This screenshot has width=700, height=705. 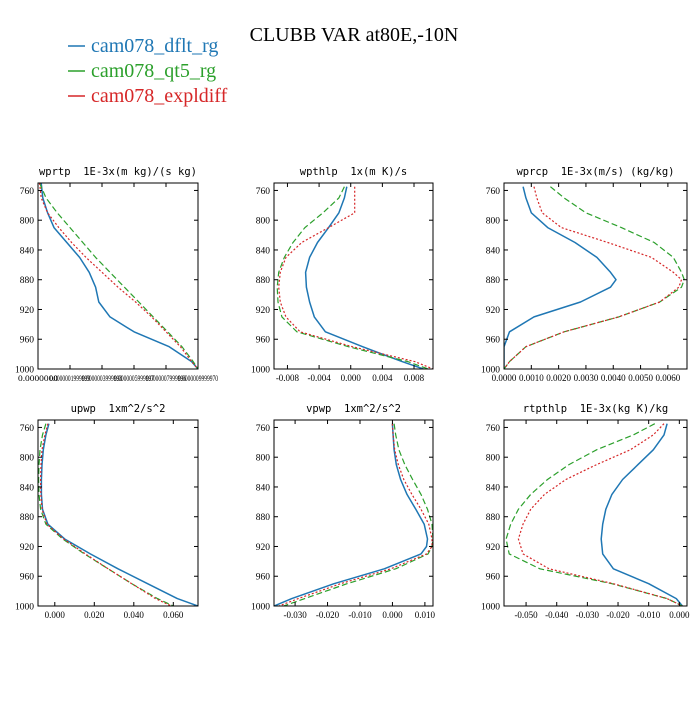 What do you see at coordinates (353, 409) in the screenshot?
I see `panel-title: vpwp 1xm^2/s^2` at bounding box center [353, 409].